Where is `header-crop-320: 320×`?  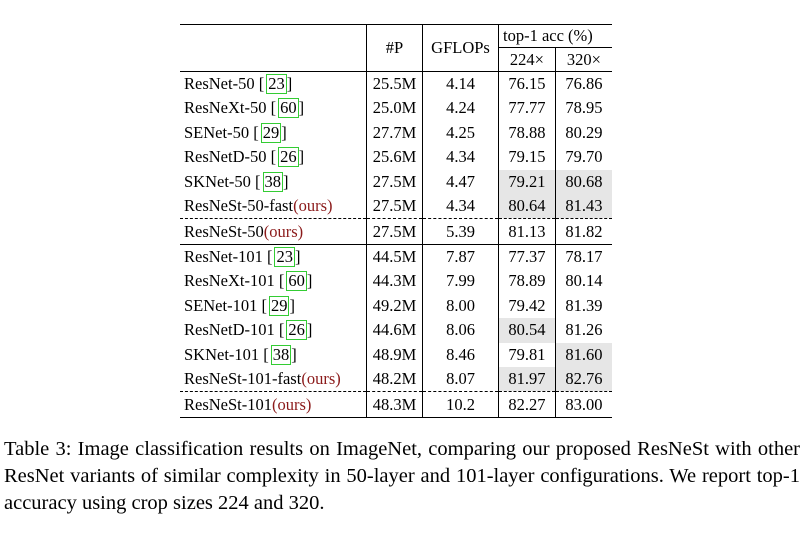 header-crop-320: 320× is located at coordinates (583, 59).